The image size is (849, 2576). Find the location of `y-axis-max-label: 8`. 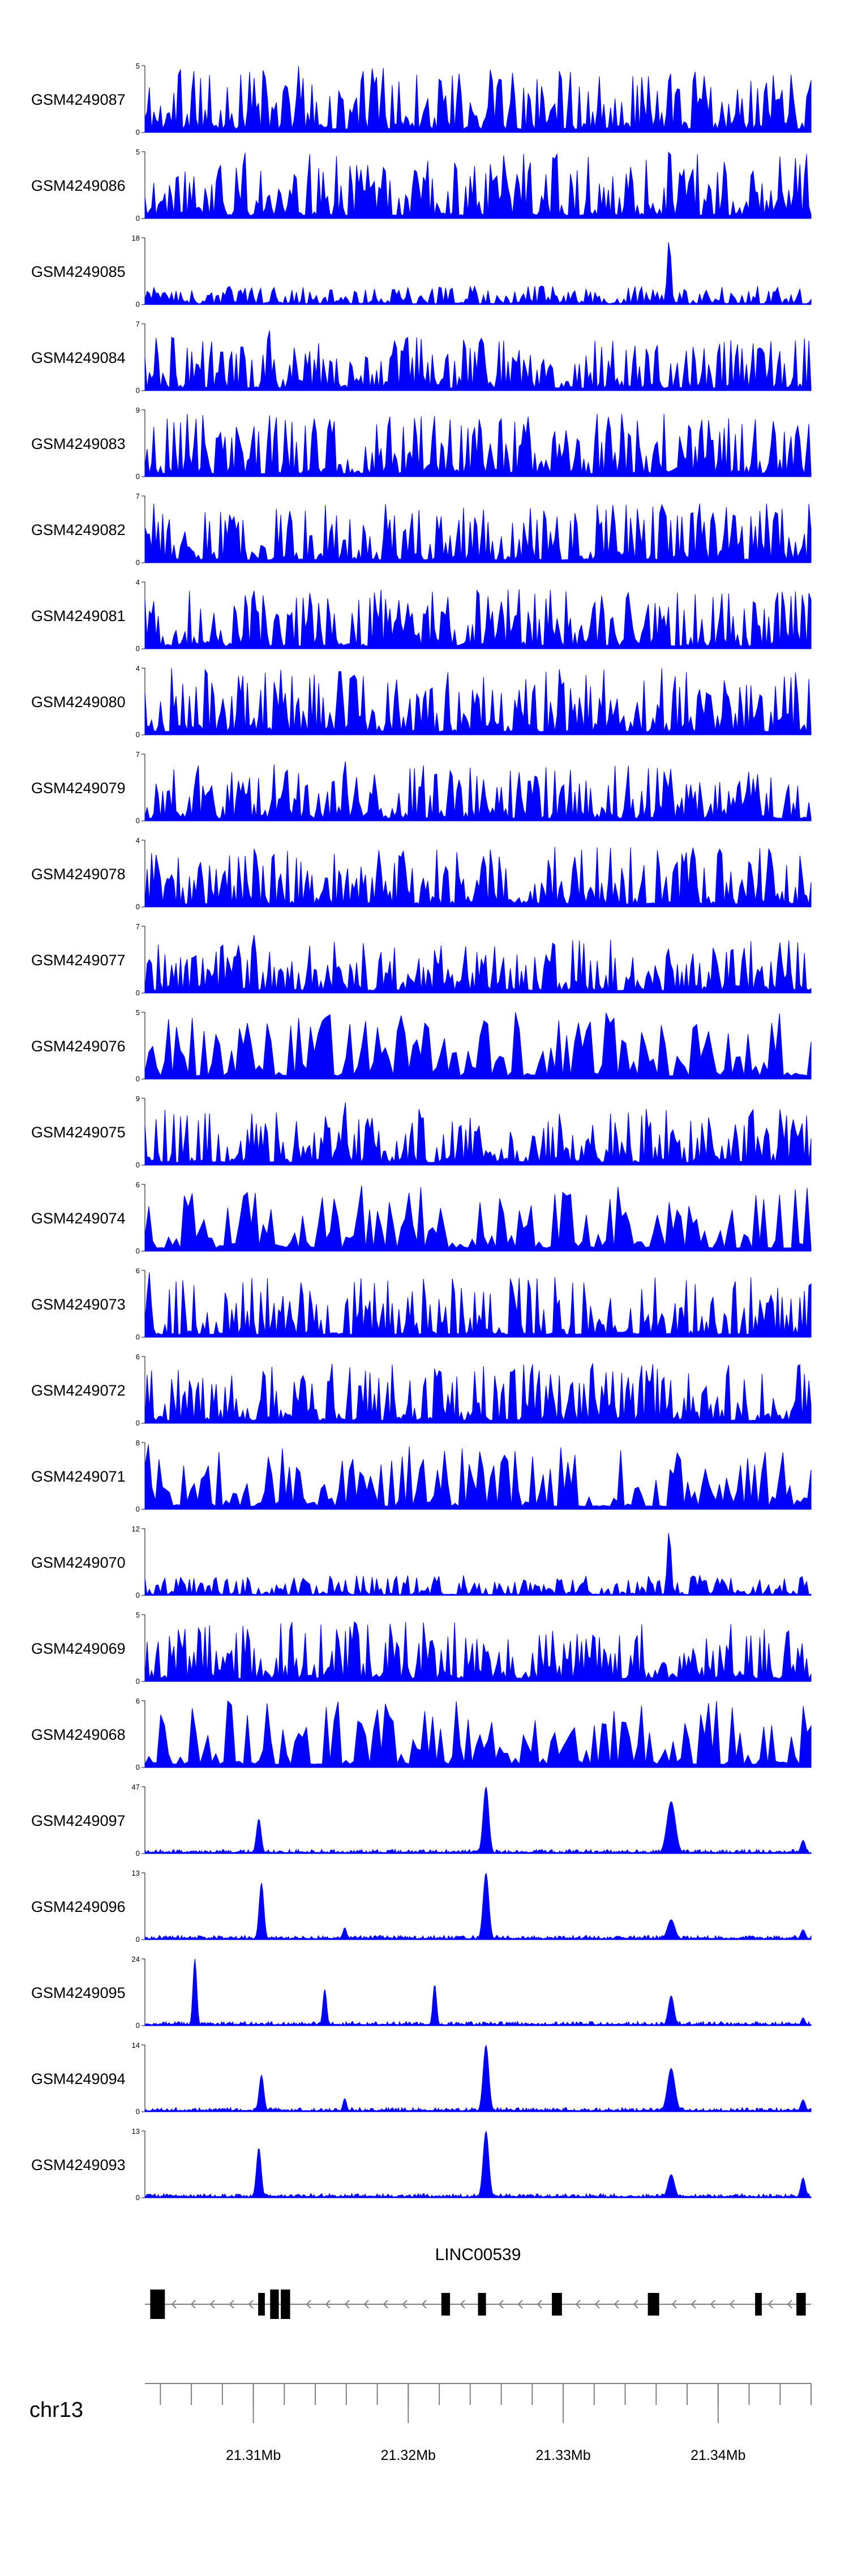

y-axis-max-label: 8 is located at coordinates (138, 1443).